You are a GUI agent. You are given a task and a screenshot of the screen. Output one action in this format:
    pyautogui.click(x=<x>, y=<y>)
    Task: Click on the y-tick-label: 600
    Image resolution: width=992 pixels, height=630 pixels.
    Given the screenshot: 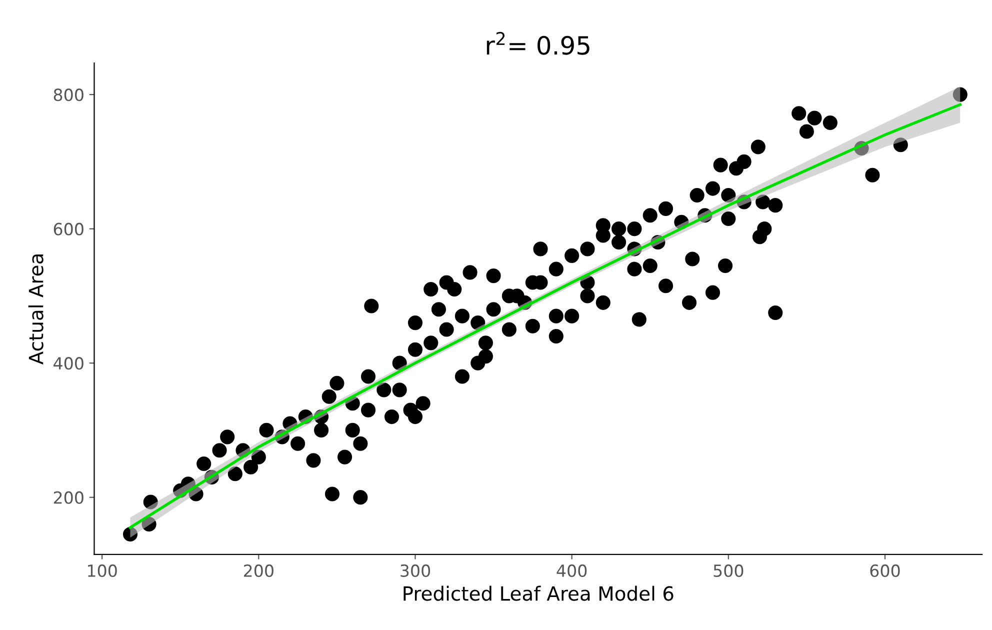 What is the action you would take?
    pyautogui.click(x=69, y=229)
    